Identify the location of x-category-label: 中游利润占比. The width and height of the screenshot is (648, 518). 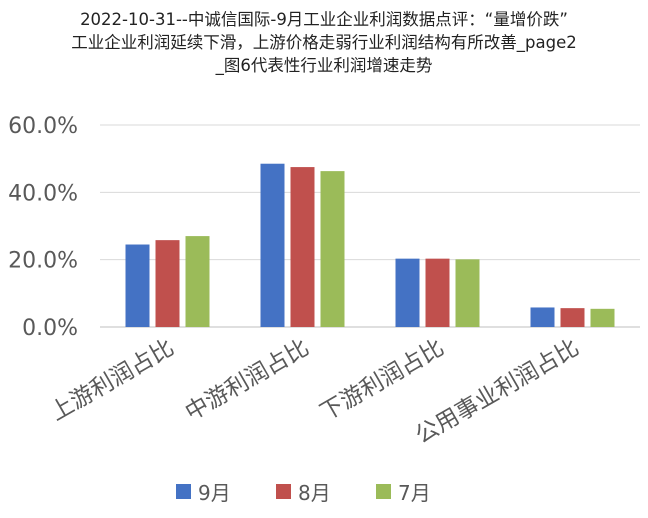
(247, 381).